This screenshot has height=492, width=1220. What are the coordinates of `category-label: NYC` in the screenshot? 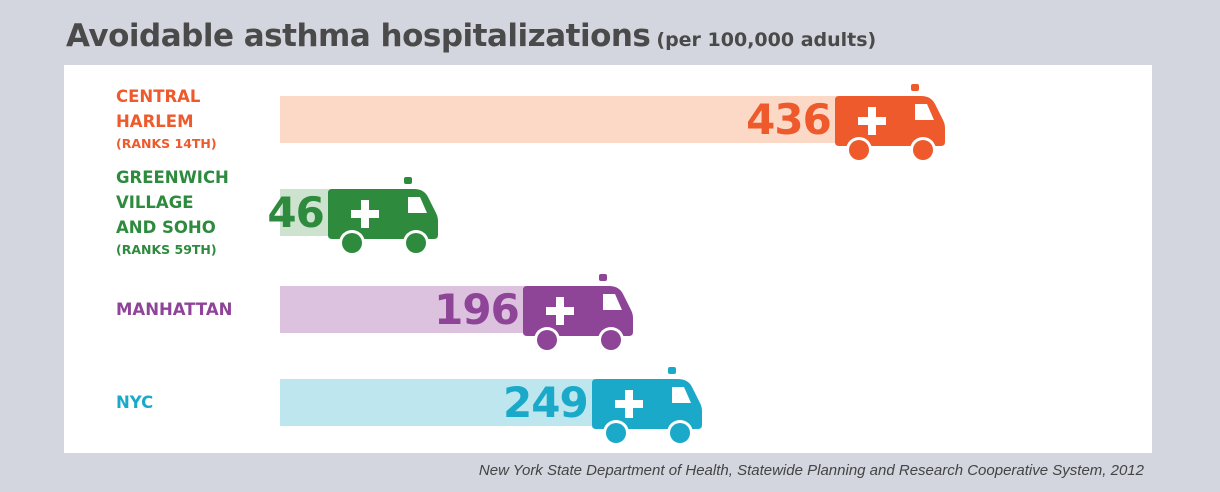 It's located at (134, 402).